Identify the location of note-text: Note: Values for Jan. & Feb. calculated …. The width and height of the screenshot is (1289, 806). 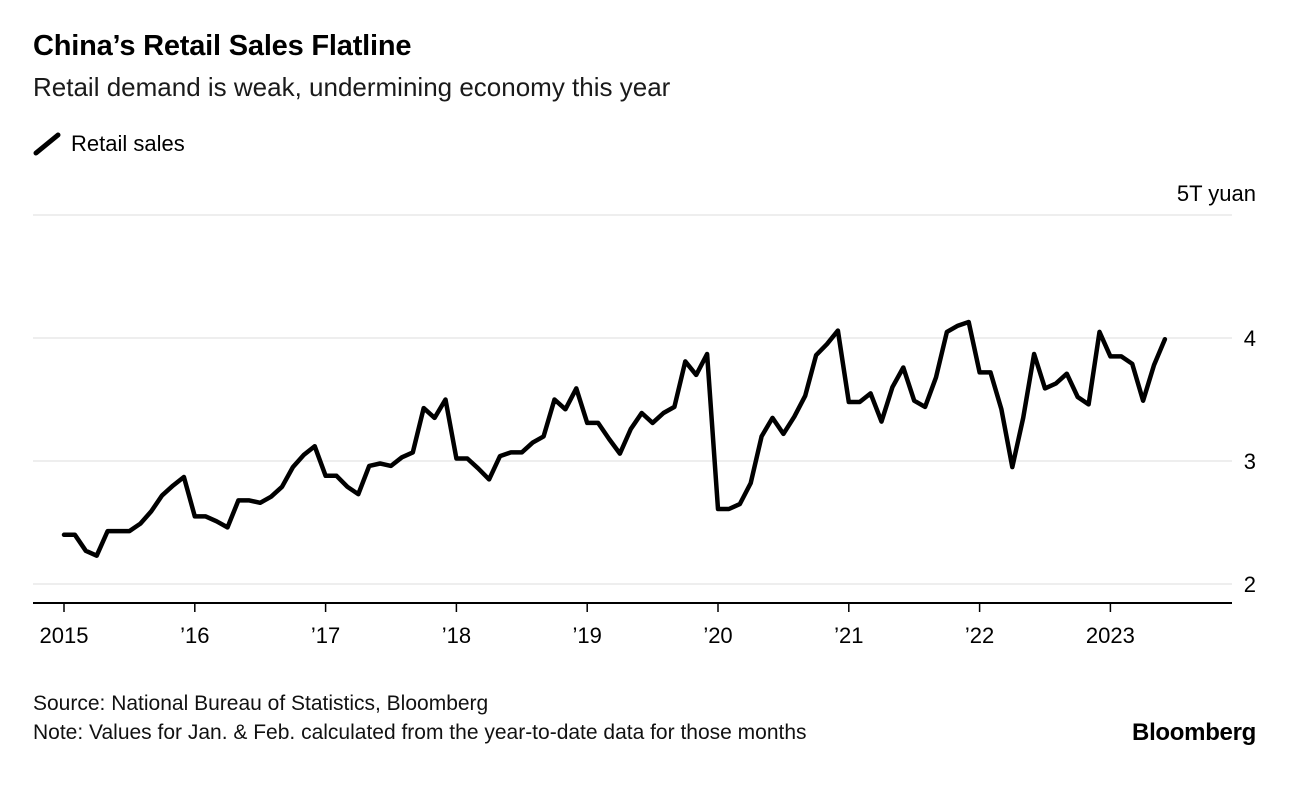
(420, 732).